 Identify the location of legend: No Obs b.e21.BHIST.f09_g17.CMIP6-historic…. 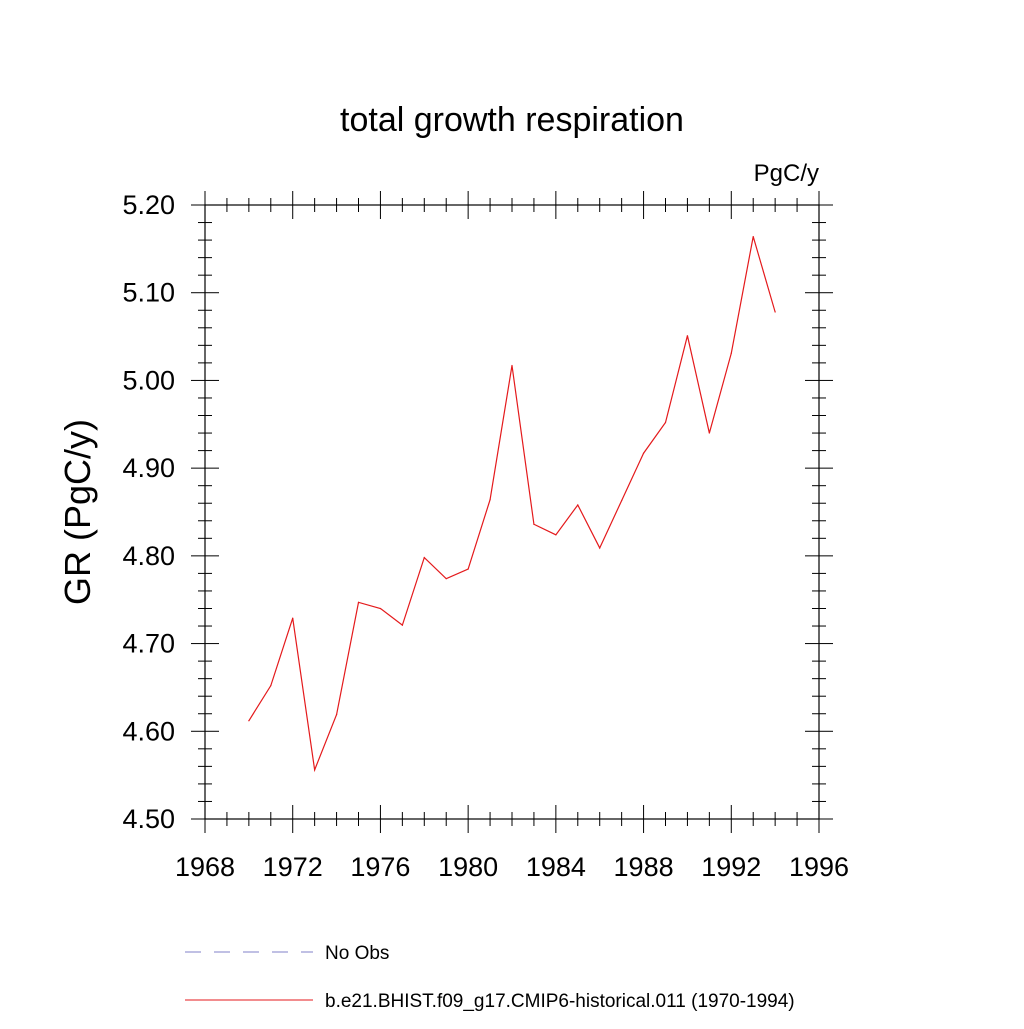
(490, 977).